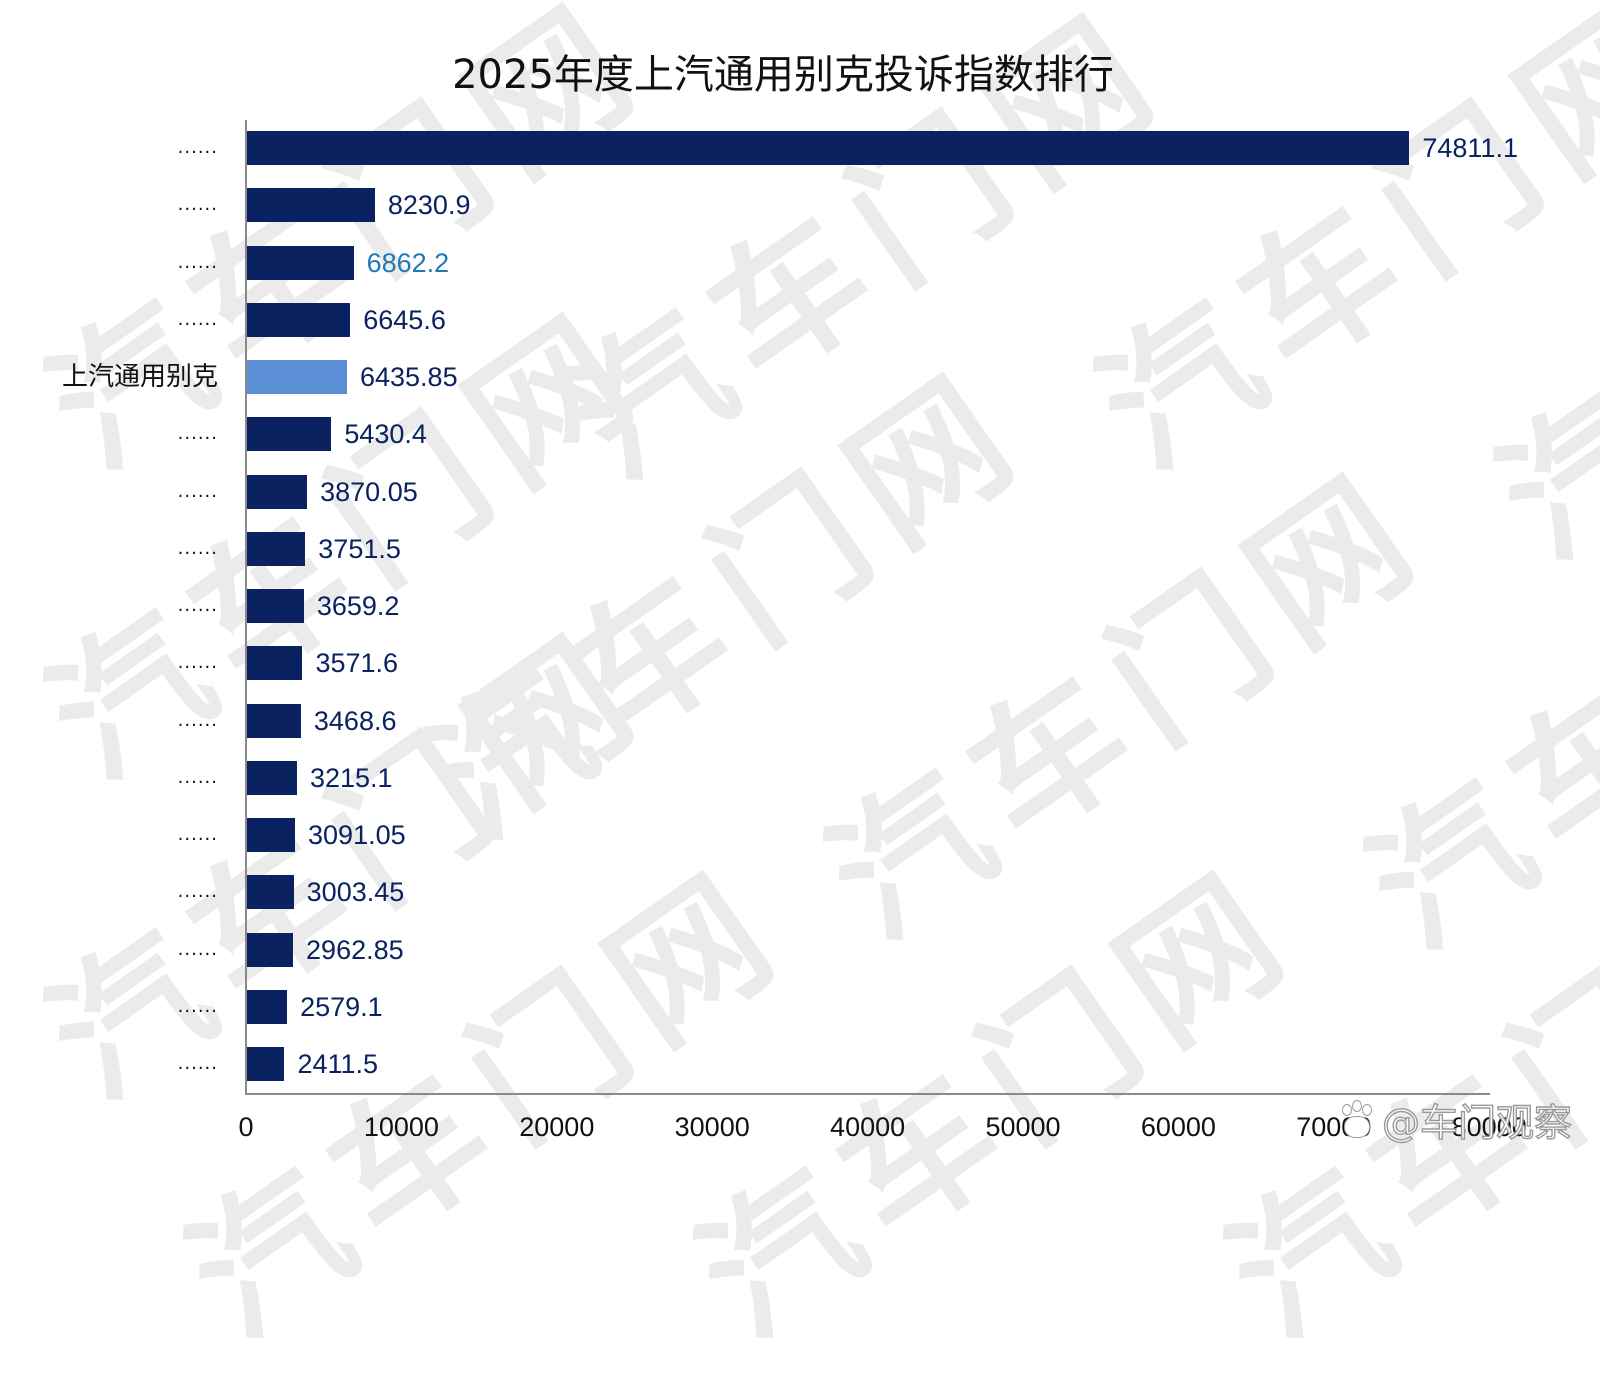 This screenshot has height=1376, width=1600. What do you see at coordinates (357, 835) in the screenshot?
I see `value-label: 3091.05` at bounding box center [357, 835].